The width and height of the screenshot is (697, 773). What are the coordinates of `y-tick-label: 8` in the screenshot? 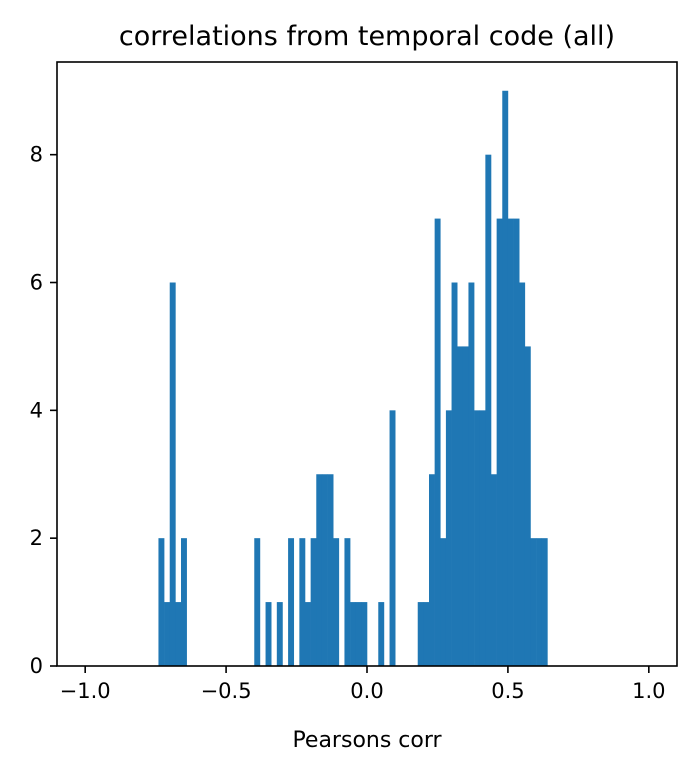 It's located at (36, 155).